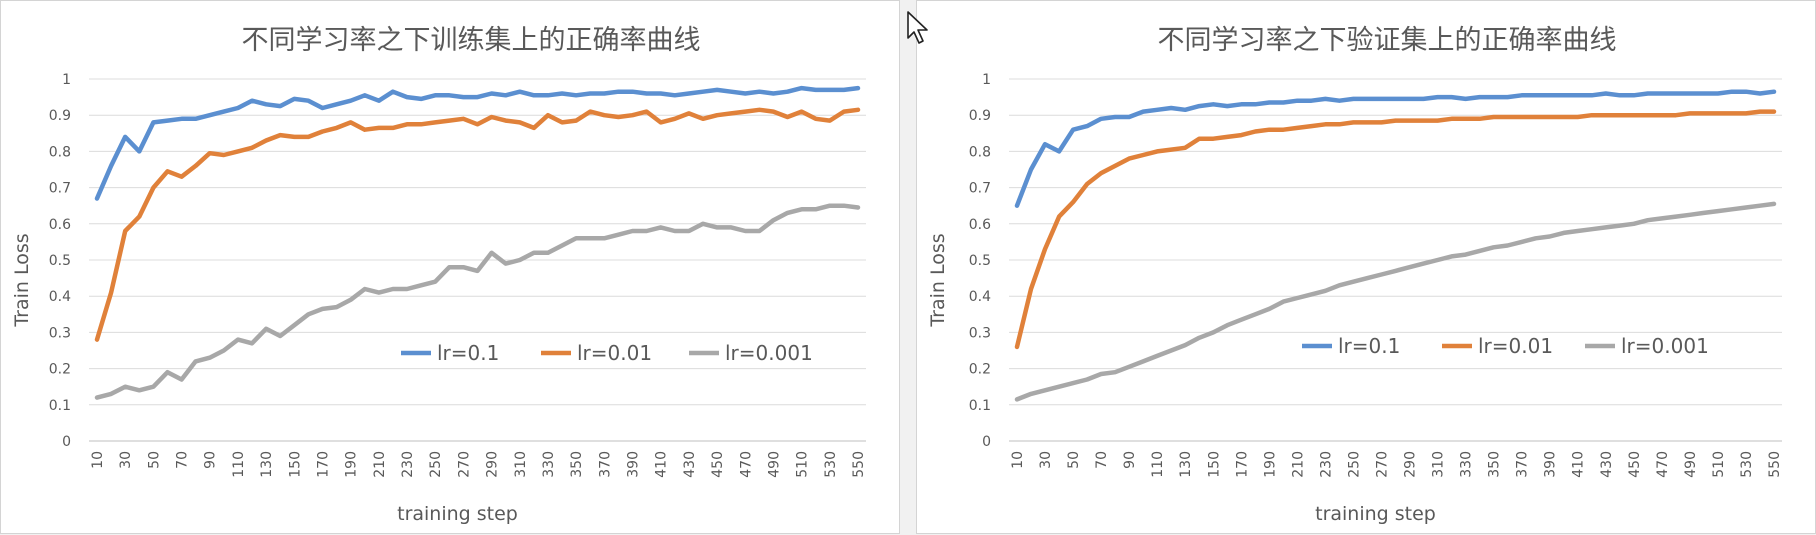  I want to click on chart-title: 不同学习率之下训练集上的正确率曲线, so click(471, 40).